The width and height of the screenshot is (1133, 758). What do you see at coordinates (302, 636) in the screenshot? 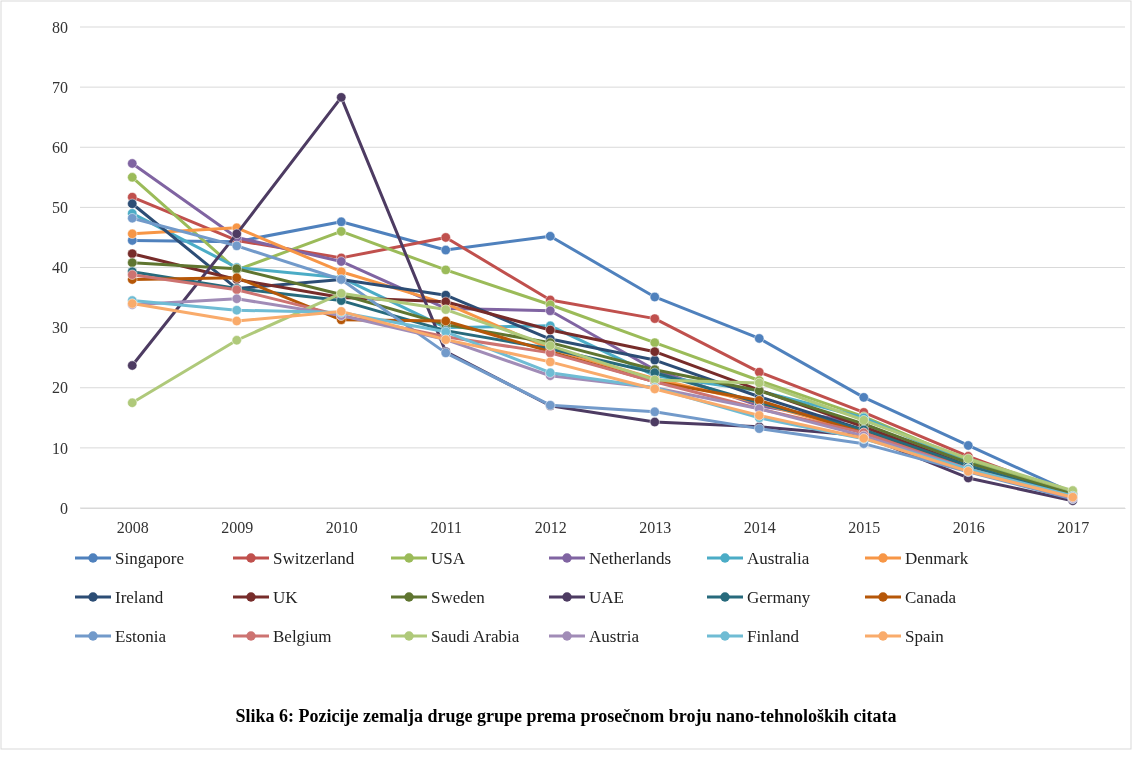
I see `legend-label: Belgium` at bounding box center [302, 636].